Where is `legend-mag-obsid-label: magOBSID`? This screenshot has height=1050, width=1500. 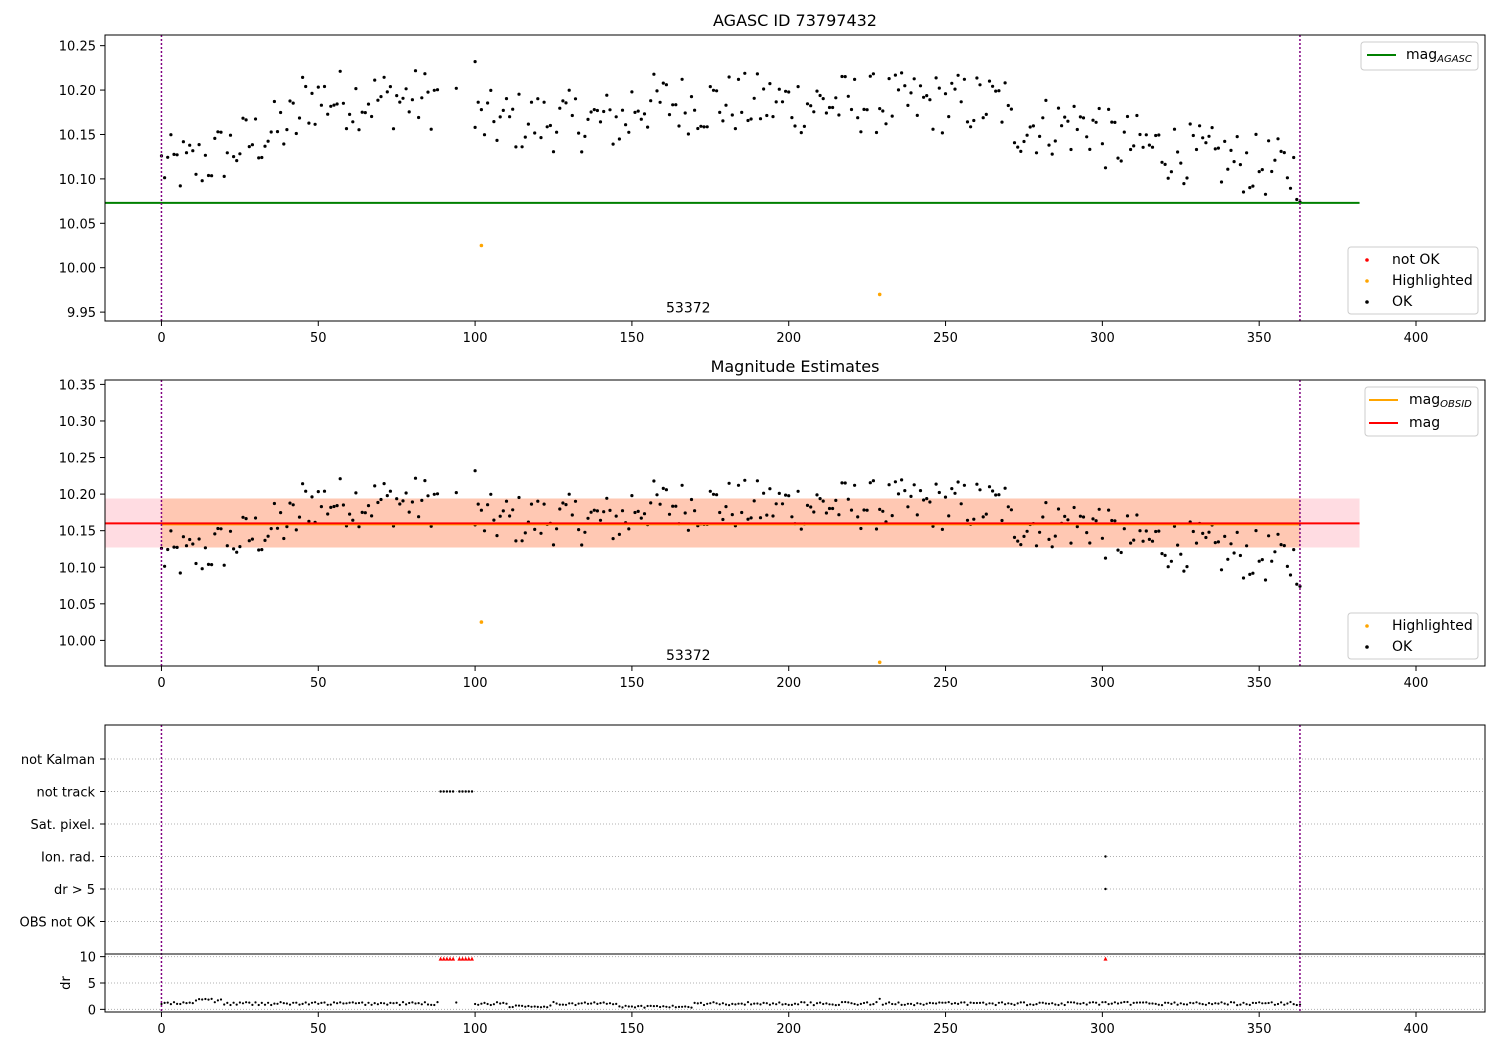 legend-mag-obsid-label: magOBSID is located at coordinates (1440, 401).